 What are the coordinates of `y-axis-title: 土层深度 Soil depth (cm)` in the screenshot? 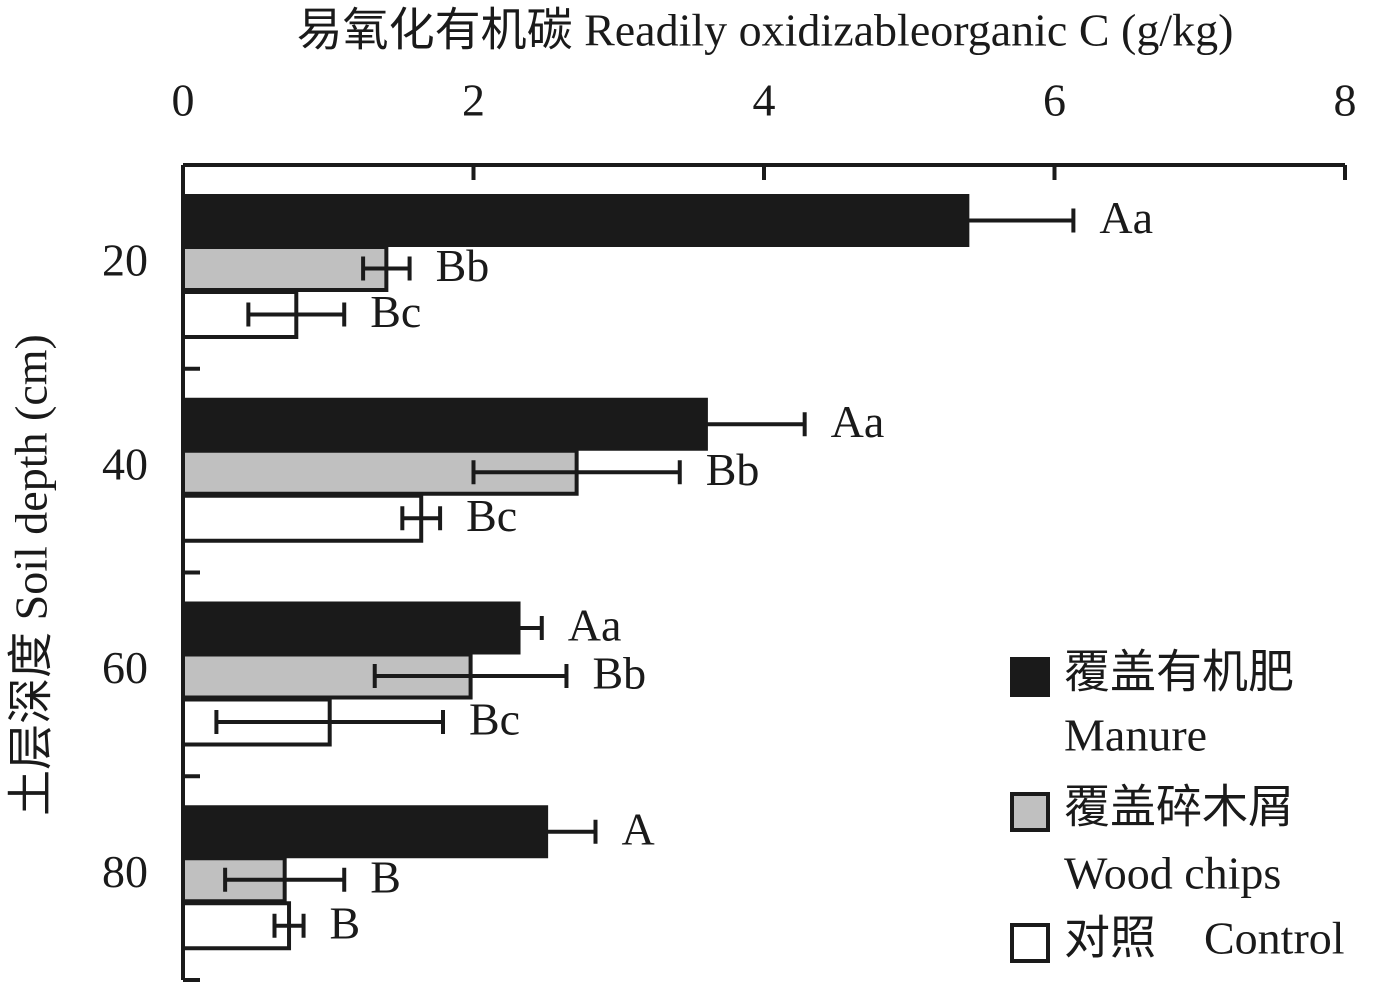 It's located at (31, 575).